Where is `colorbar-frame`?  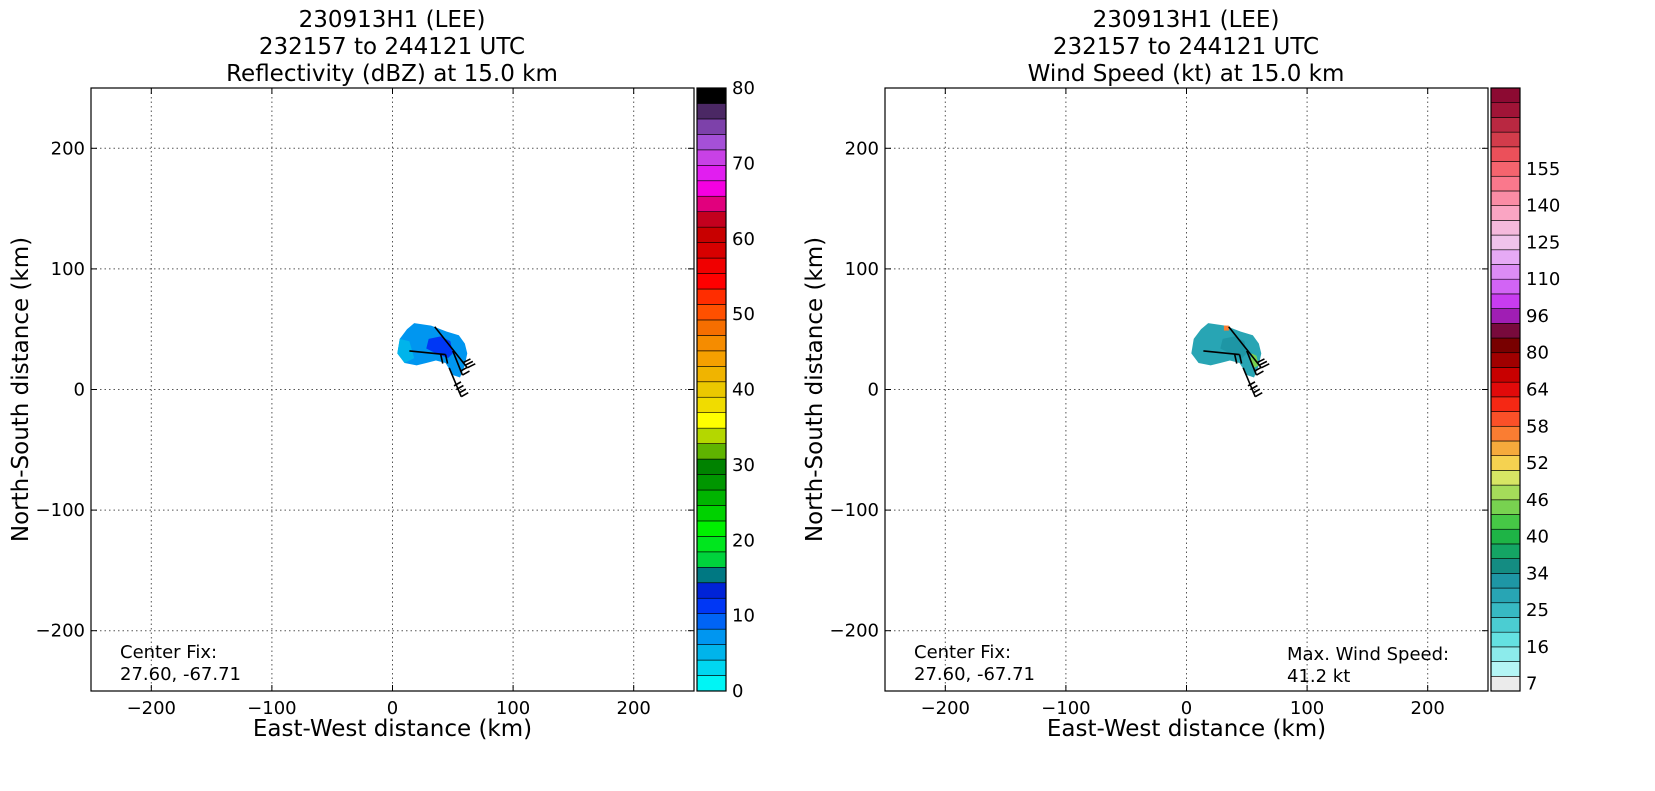
colorbar-frame is located at coordinates (711, 389).